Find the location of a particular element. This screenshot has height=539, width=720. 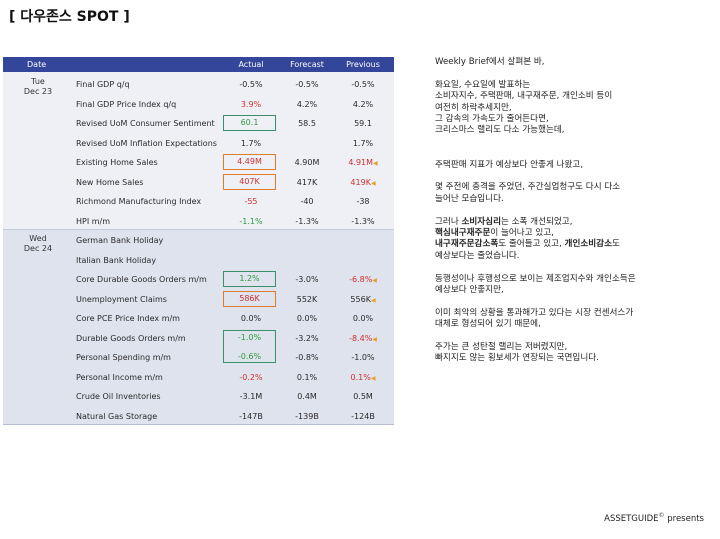

footer-credit: ASSETGUIDE© presents is located at coordinates (654, 518).